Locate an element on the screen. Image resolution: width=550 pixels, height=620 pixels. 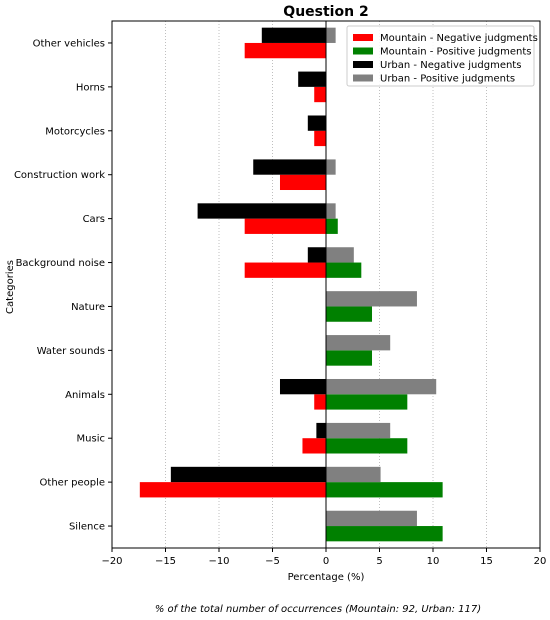
x-tick-label: −5 is located at coordinates (272, 561).